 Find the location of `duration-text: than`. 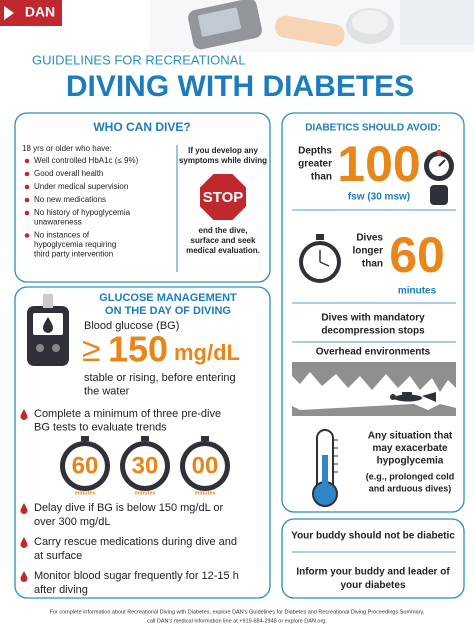

duration-text: than is located at coordinates (372, 264).